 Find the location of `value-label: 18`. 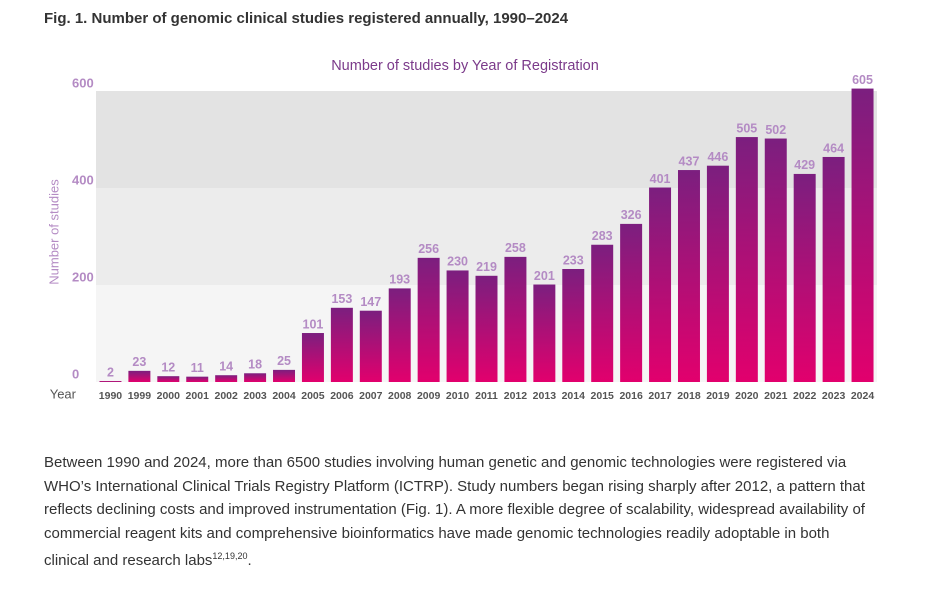

value-label: 18 is located at coordinates (255, 365).